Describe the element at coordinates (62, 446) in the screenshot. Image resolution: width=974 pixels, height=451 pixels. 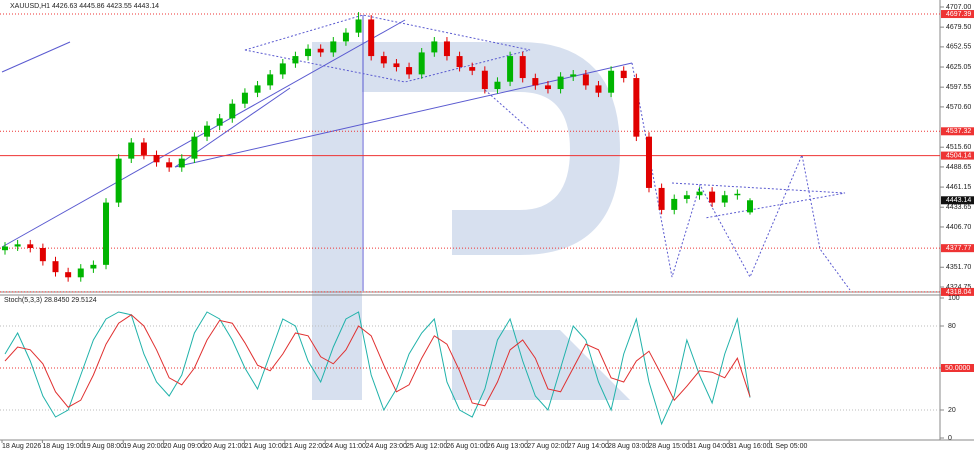
I see `x-tick-label: 18 Aug 19:00` at that location.